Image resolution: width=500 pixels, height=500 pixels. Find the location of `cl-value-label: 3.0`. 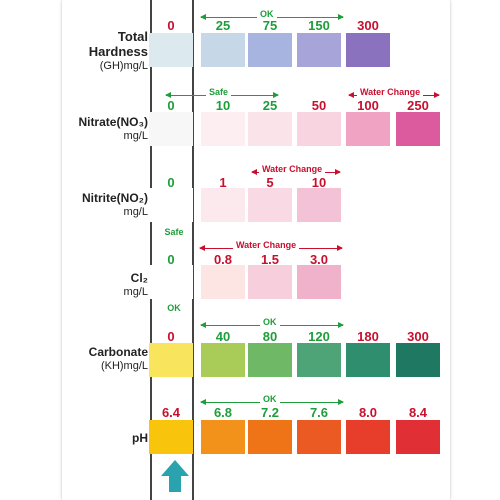

cl-value-label: 3.0 is located at coordinates (319, 259).